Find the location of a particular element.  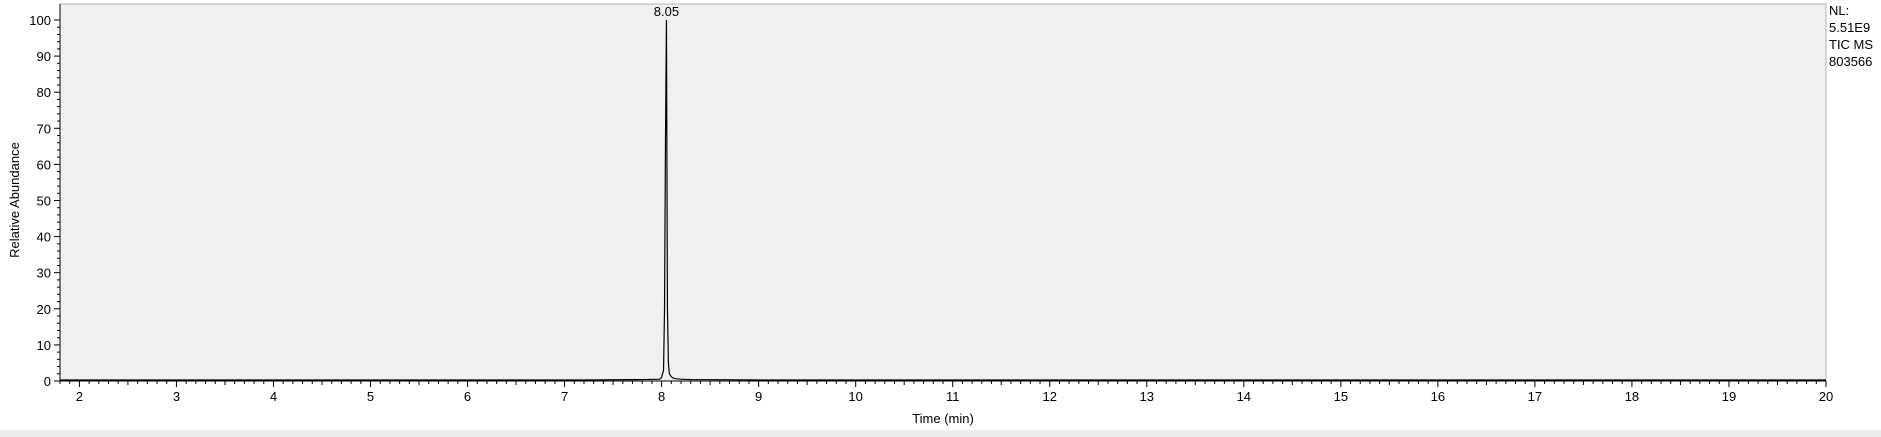

x-tick-label: 11 is located at coordinates (953, 396).